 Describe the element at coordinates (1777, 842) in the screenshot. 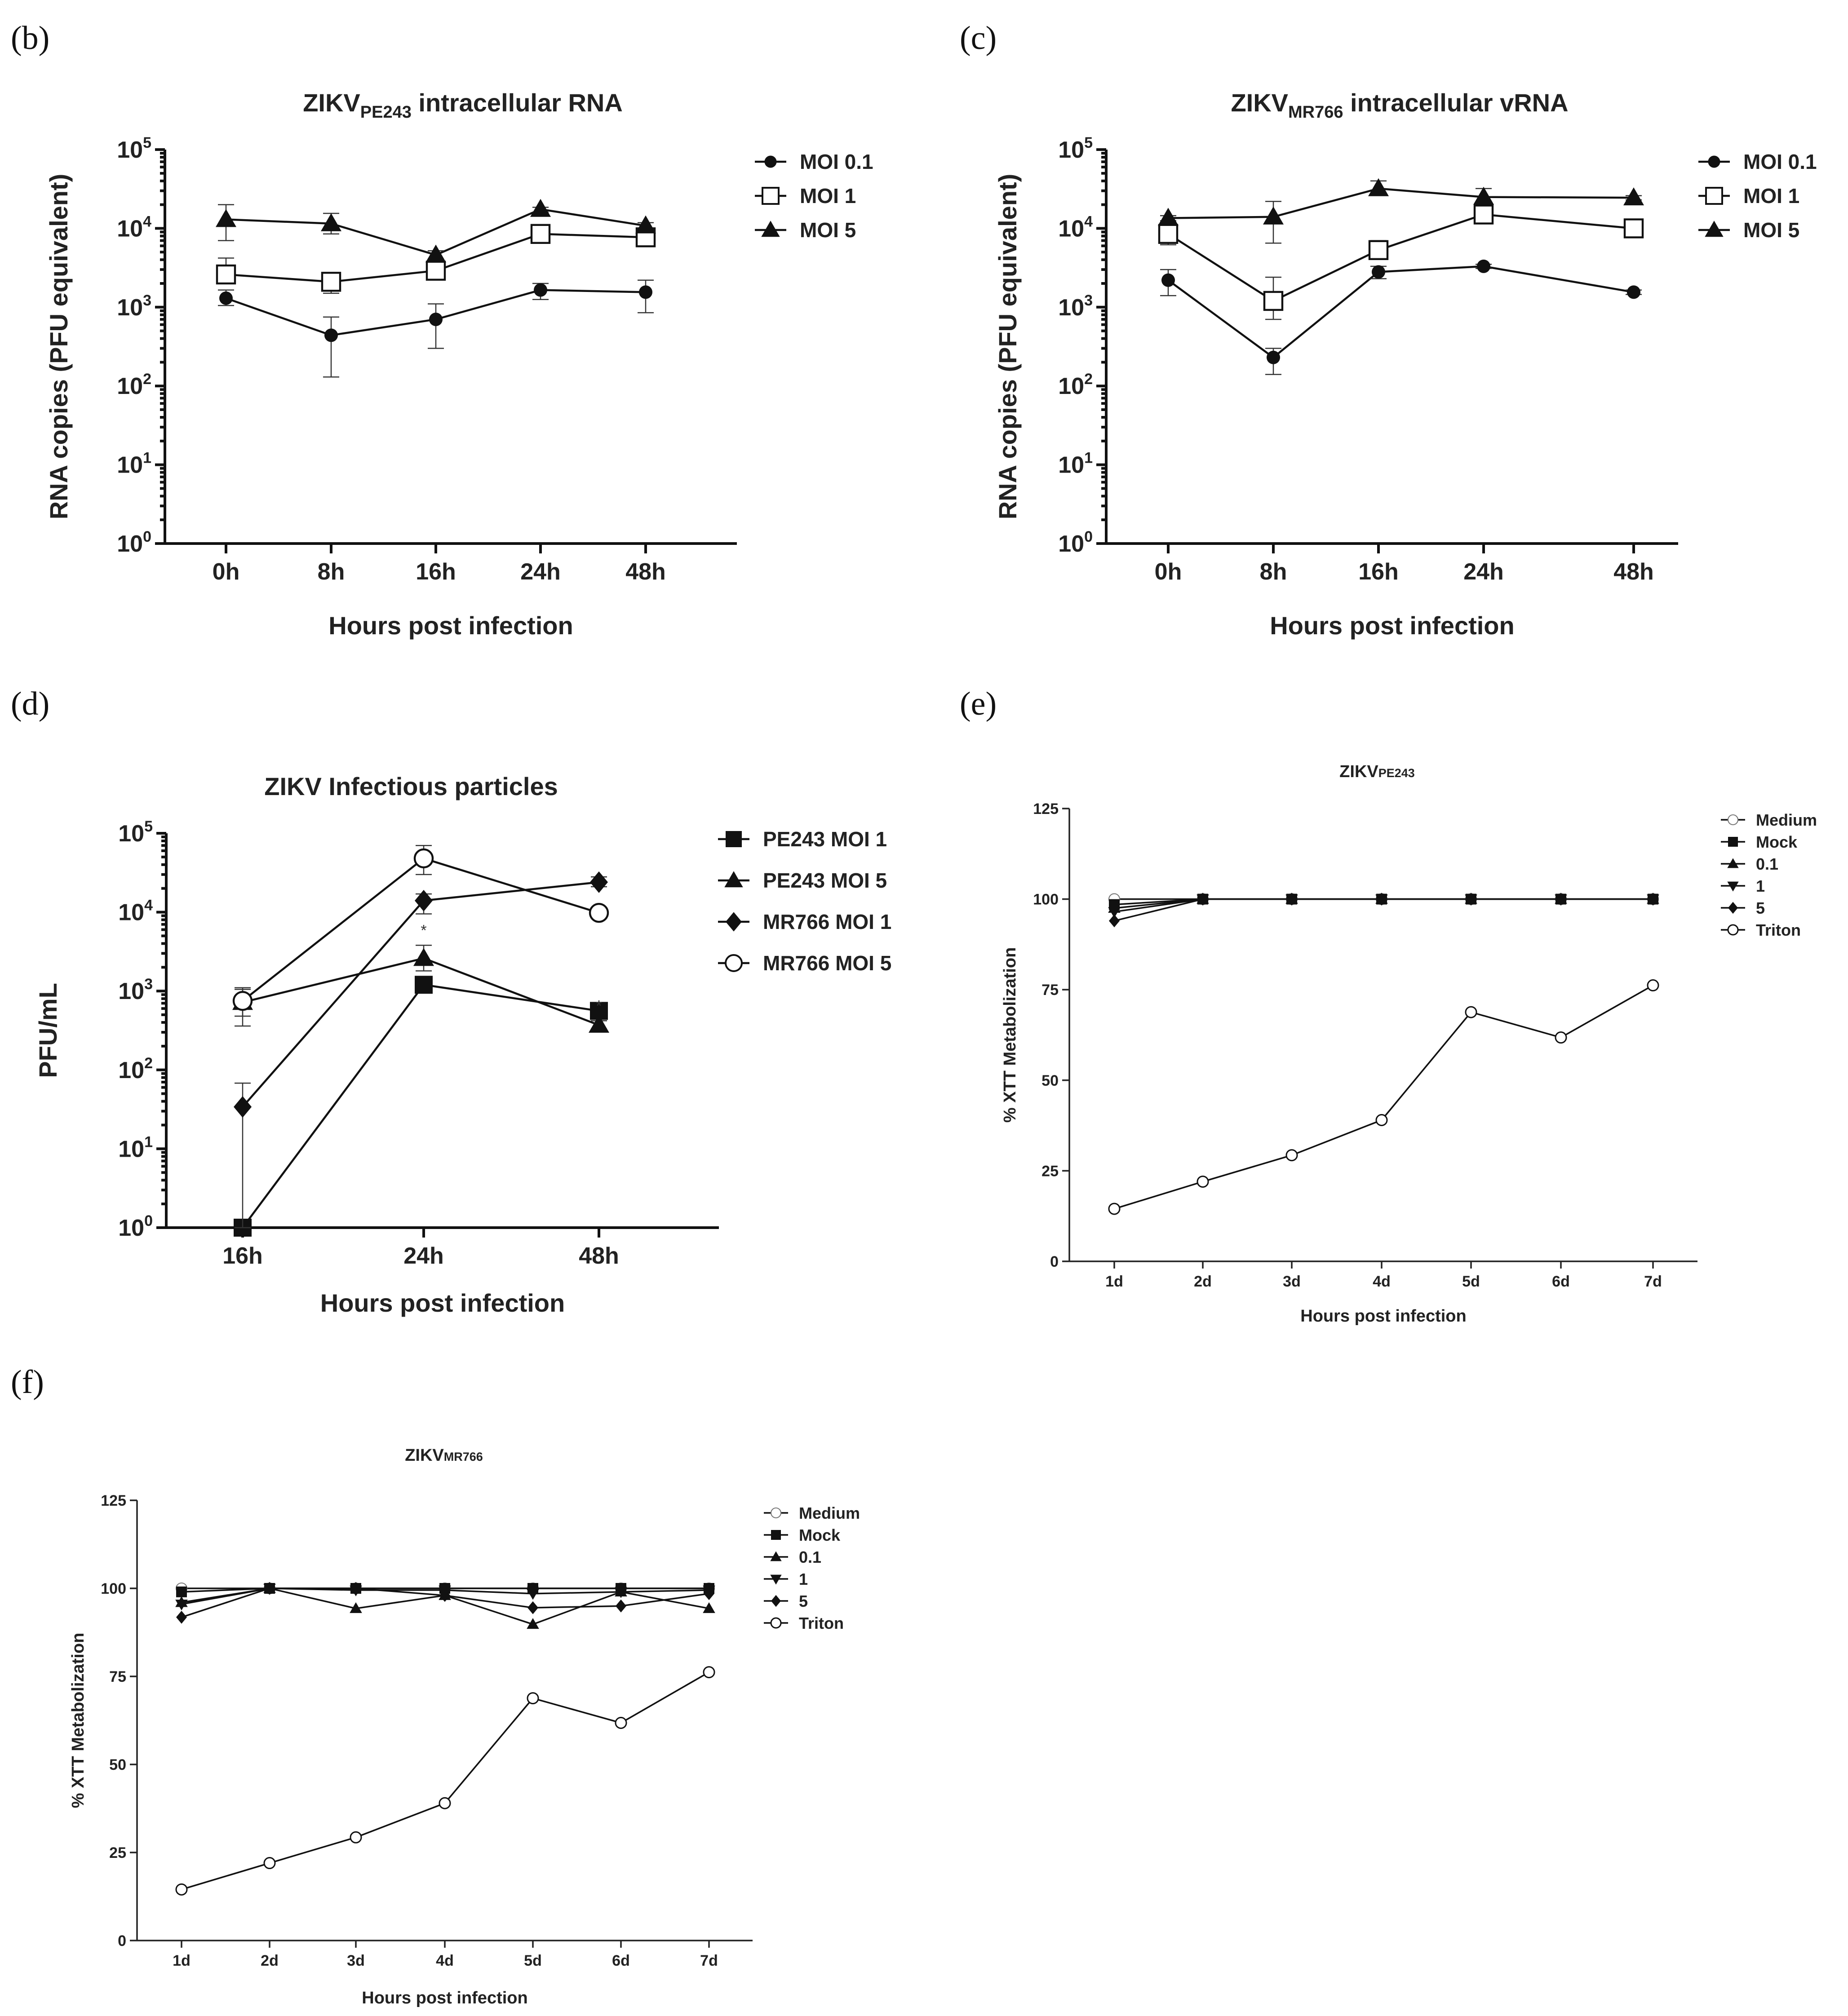

I see `legend-label: Mock` at that location.